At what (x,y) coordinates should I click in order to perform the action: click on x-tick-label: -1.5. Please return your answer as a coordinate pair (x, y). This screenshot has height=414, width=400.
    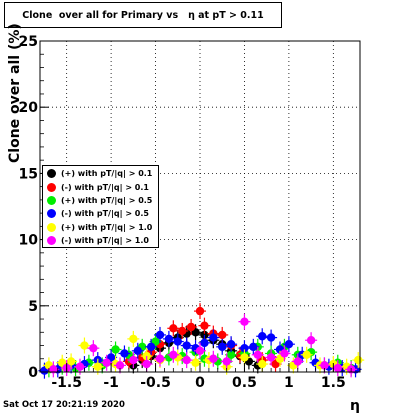
    Looking at the image, I should click on (66, 383).